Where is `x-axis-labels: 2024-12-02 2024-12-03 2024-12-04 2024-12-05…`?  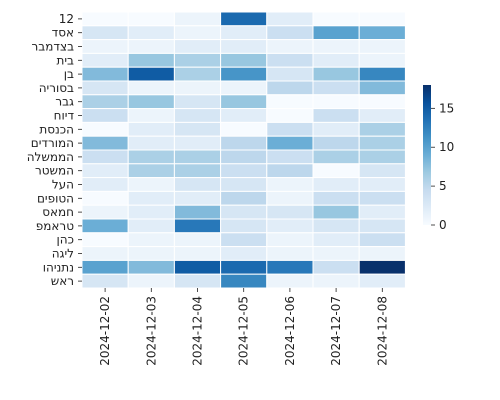
x-axis-labels: 2024-12-02 2024-12-03 2024-12-04 2024-12-05… is located at coordinates (243, 327).